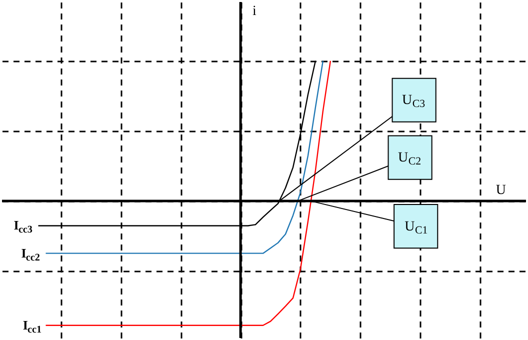 This screenshot has width=528, height=340. What do you see at coordinates (254, 11) in the screenshot?
I see `text: i` at bounding box center [254, 11].